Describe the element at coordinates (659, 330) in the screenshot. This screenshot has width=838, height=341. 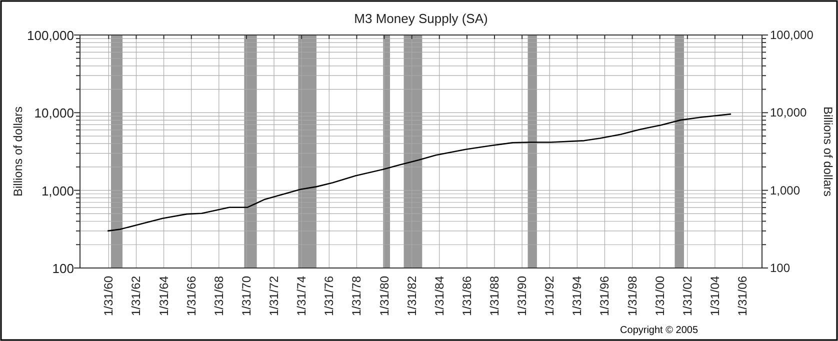
I see `text: Copyright © 2005` at that location.